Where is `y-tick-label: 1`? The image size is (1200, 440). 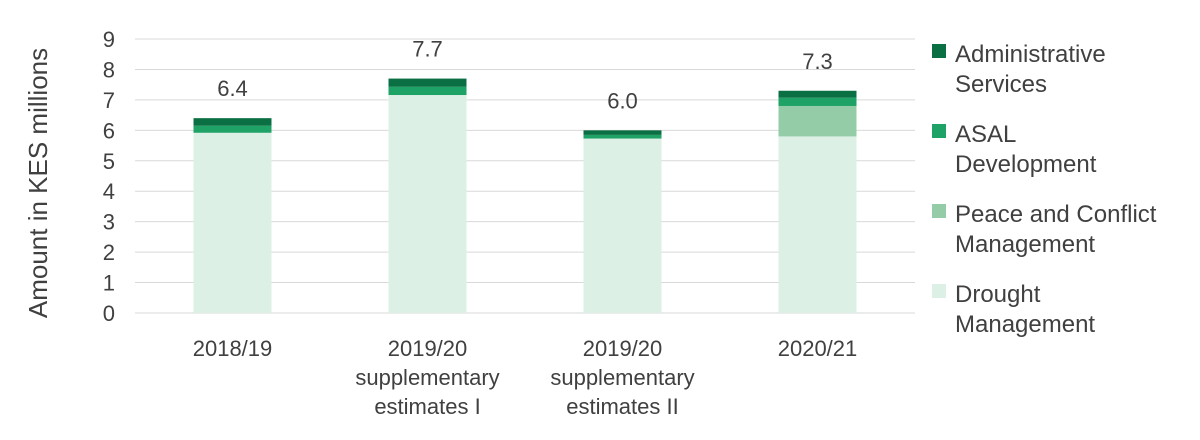 y-tick-label: 1 is located at coordinates (109, 283).